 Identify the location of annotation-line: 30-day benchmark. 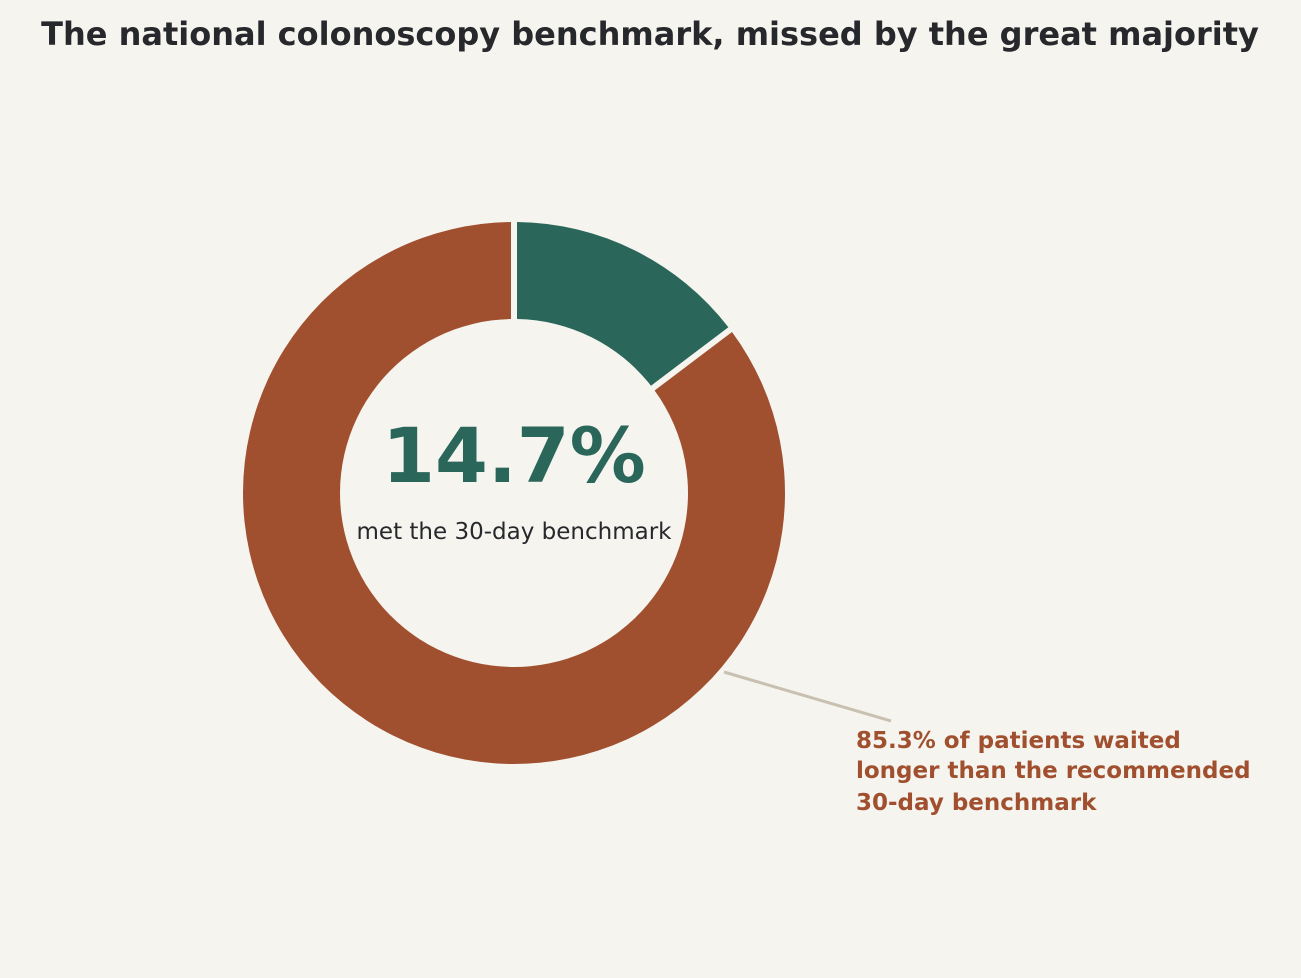
(976, 803).